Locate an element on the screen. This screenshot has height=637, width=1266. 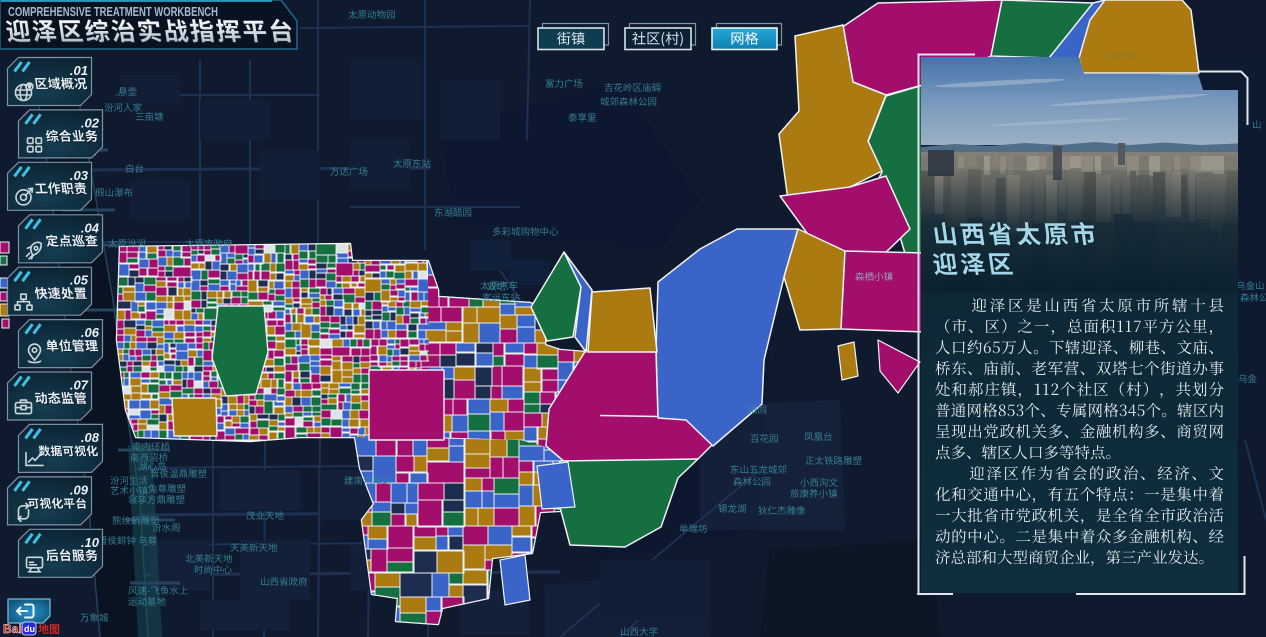
svg-text: .08 is located at coordinates (90, 437).